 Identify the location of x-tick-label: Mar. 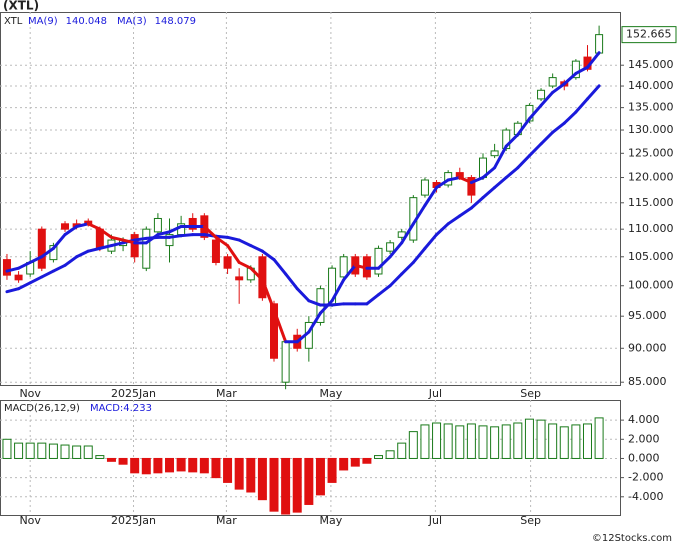
(226, 520).